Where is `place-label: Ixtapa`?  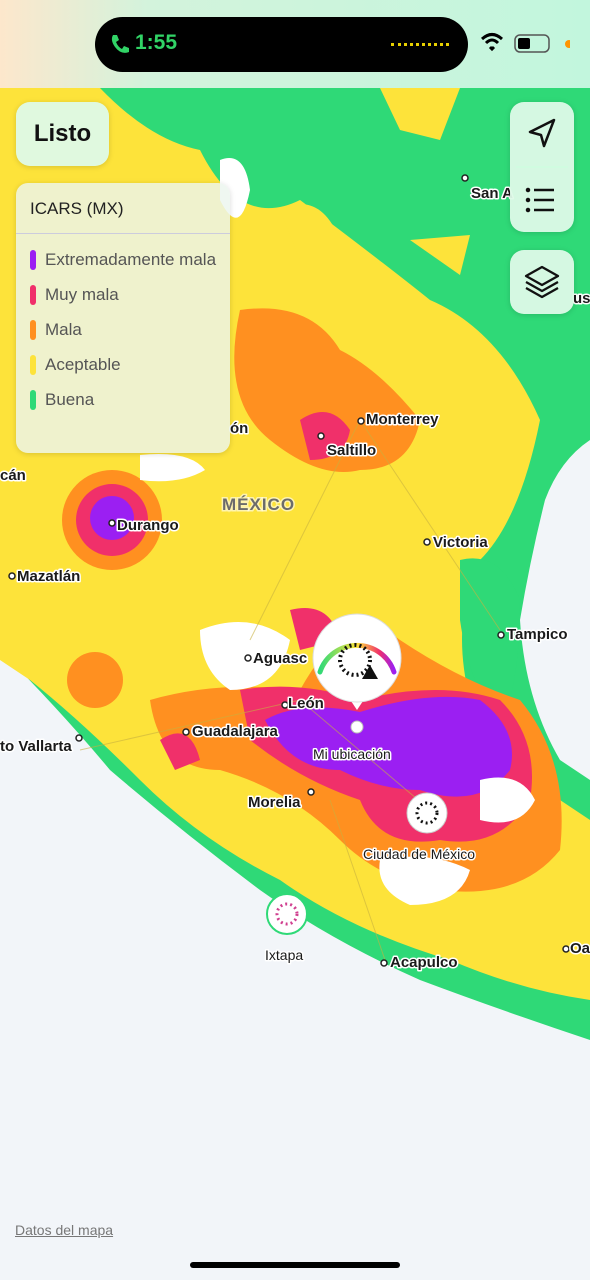 place-label: Ixtapa is located at coordinates (284, 955).